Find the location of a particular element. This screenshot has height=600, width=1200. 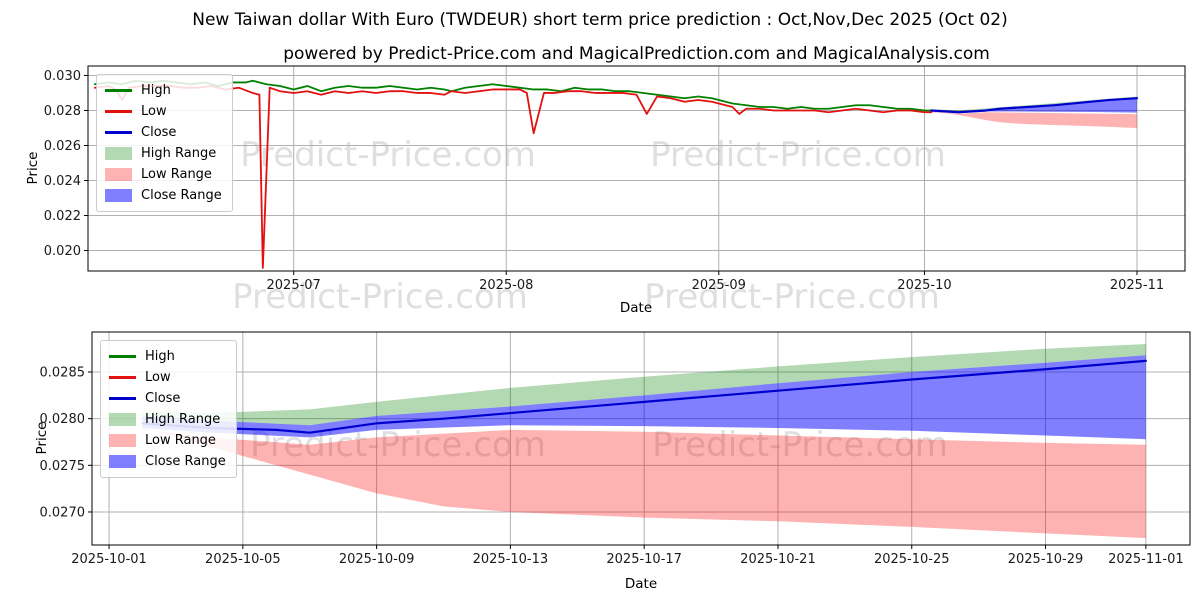

x-tick-label: 2025-10-09 is located at coordinates (377, 559).